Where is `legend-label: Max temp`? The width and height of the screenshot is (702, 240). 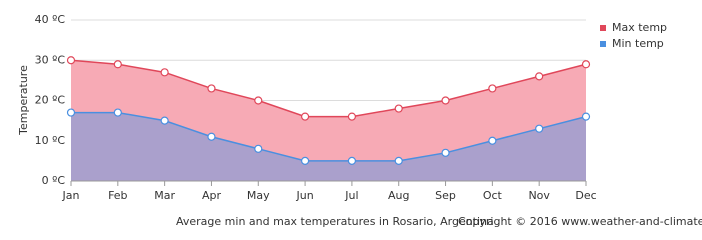 legend-label: Max temp is located at coordinates (639, 27).